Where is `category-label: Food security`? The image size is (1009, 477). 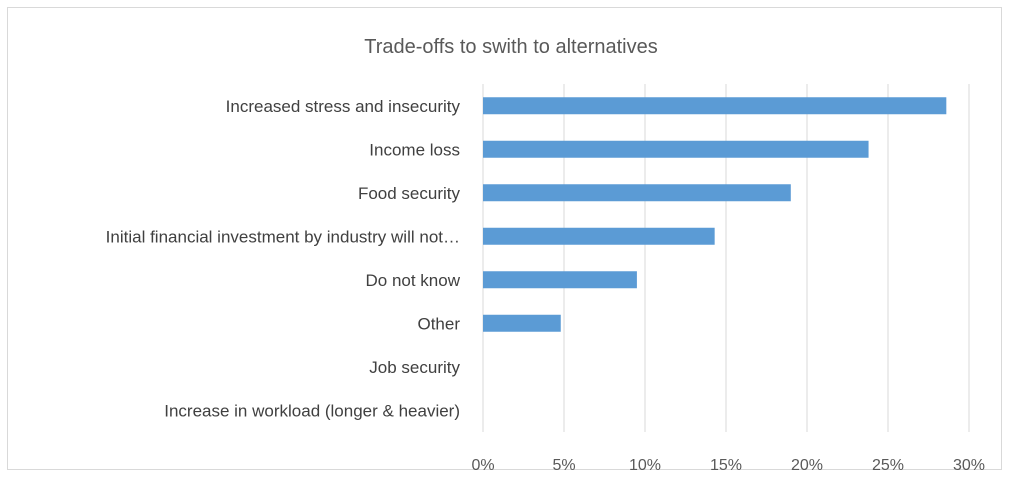
category-label: Food security is located at coordinates (409, 193).